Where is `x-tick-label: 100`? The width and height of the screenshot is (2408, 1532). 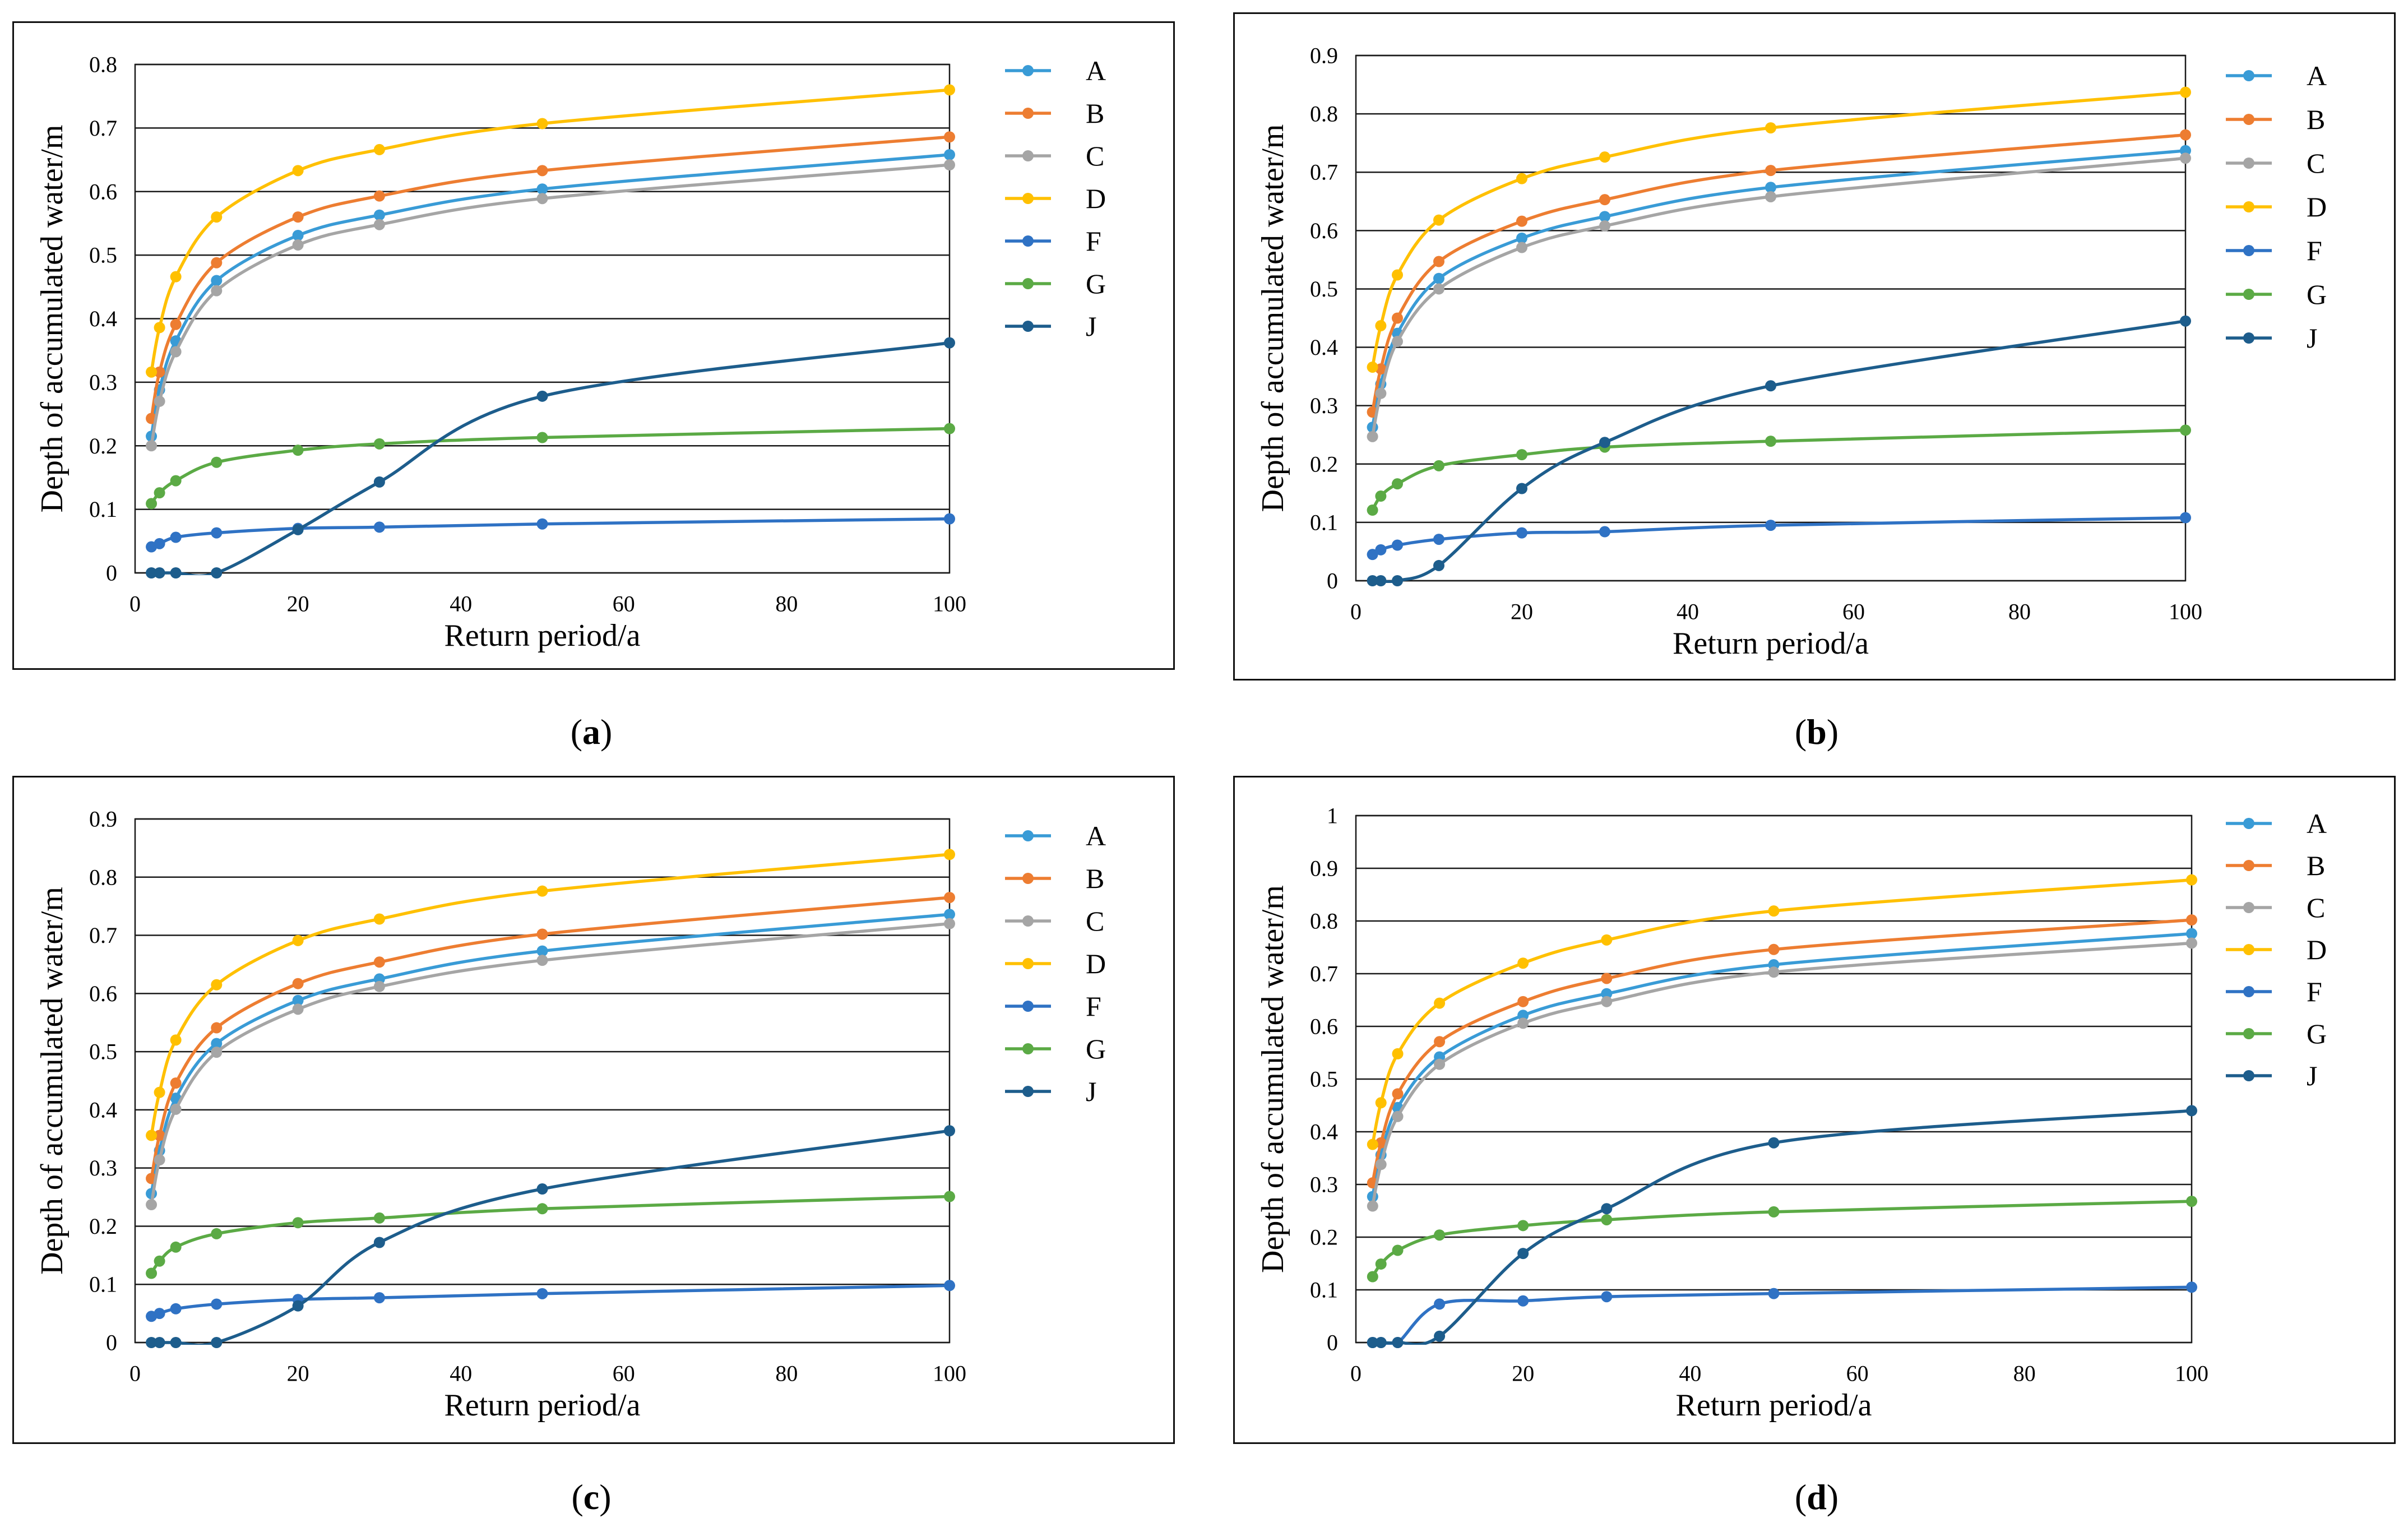
x-tick-label: 100 is located at coordinates (950, 1374).